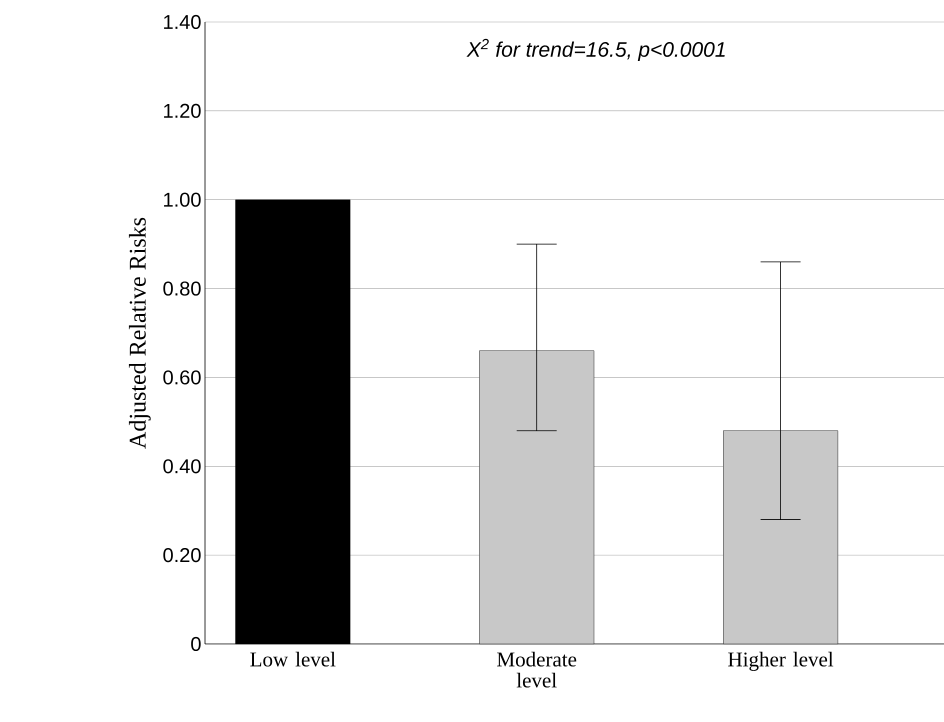 This screenshot has width=944, height=722. Describe the element at coordinates (293, 659) in the screenshot. I see `x-tick-label: Low level` at that location.